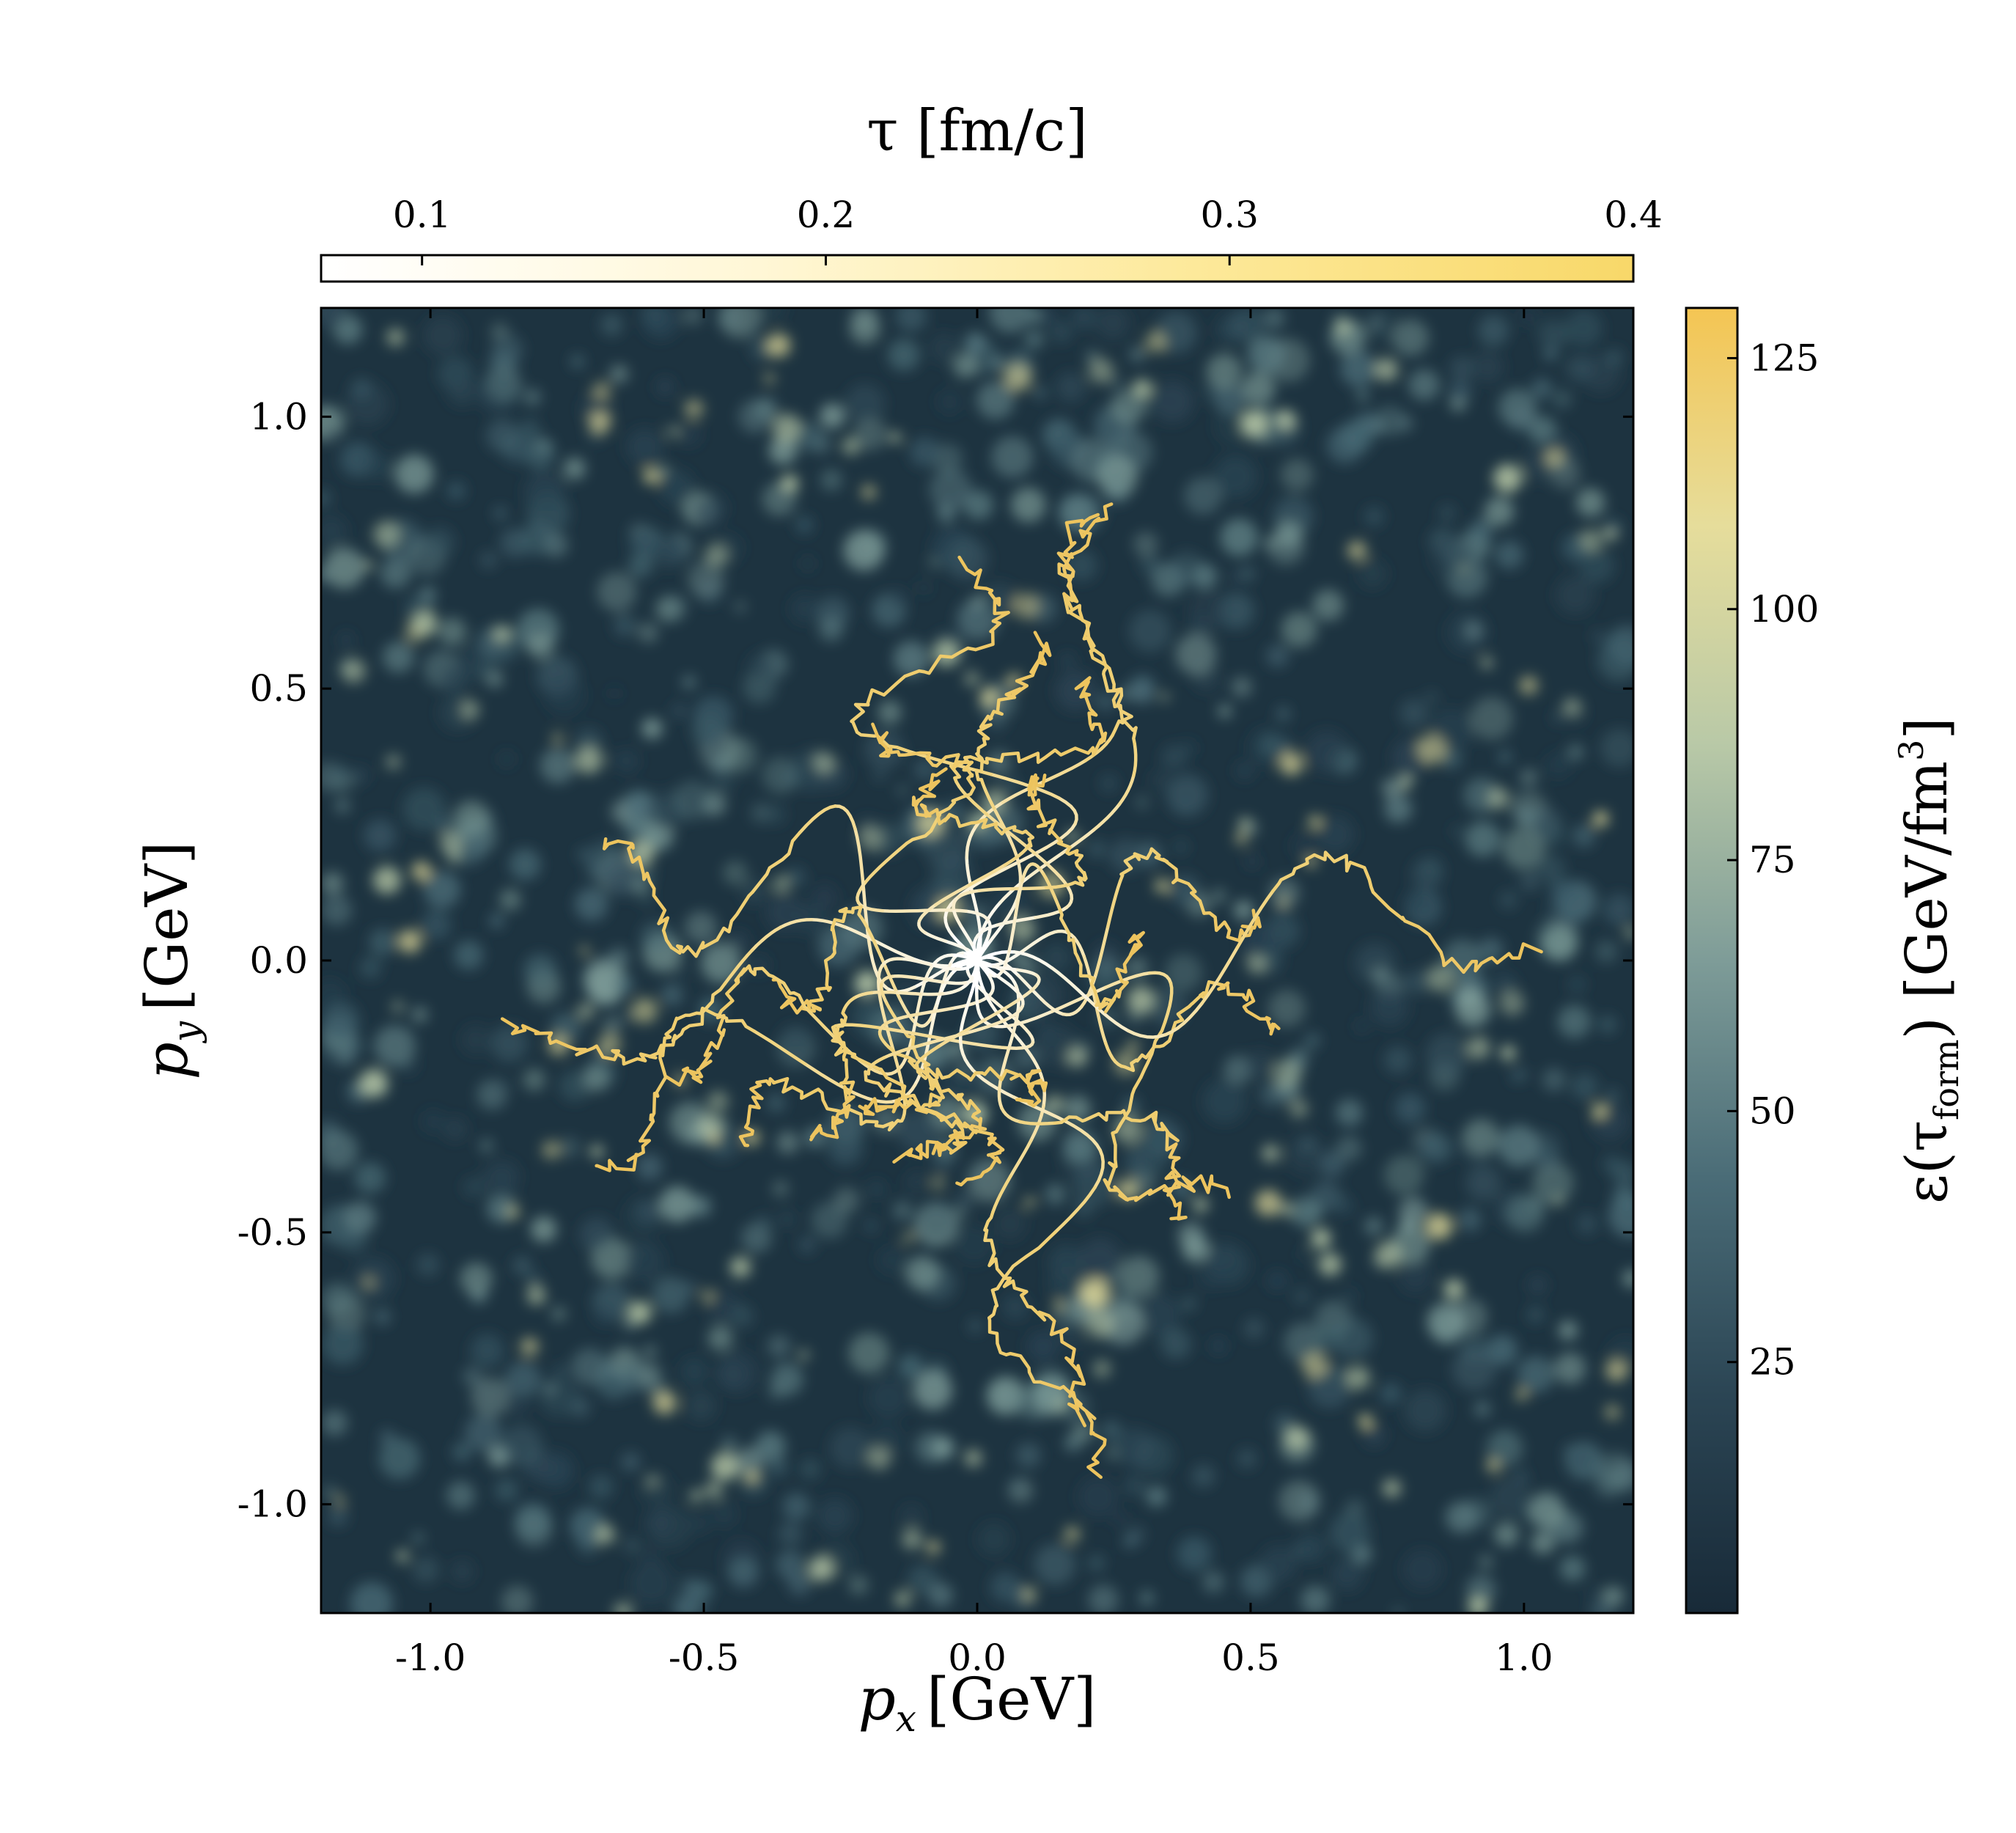 This screenshot has width=2016, height=1833. Describe the element at coordinates (1251, 1658) in the screenshot. I see `x-tick-label: 0.5` at that location.